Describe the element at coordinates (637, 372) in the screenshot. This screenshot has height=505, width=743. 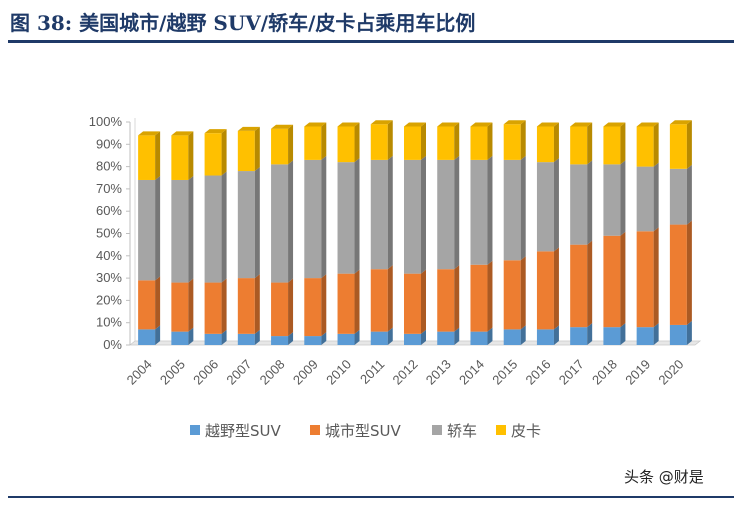
I see `x-tick-label: 2019` at that location.